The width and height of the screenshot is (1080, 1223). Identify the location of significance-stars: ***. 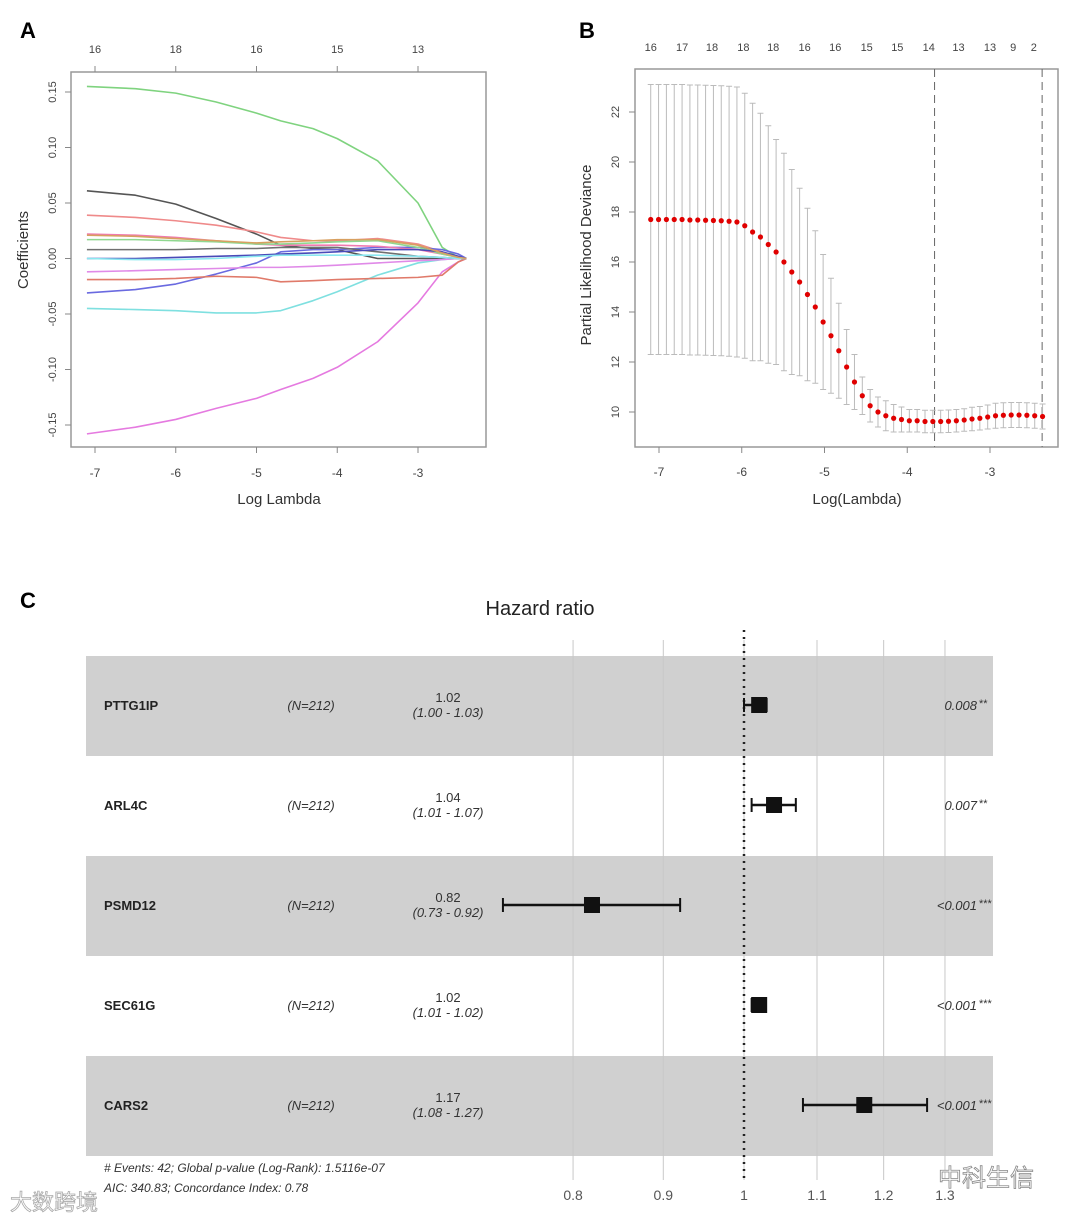
(986, 1004).